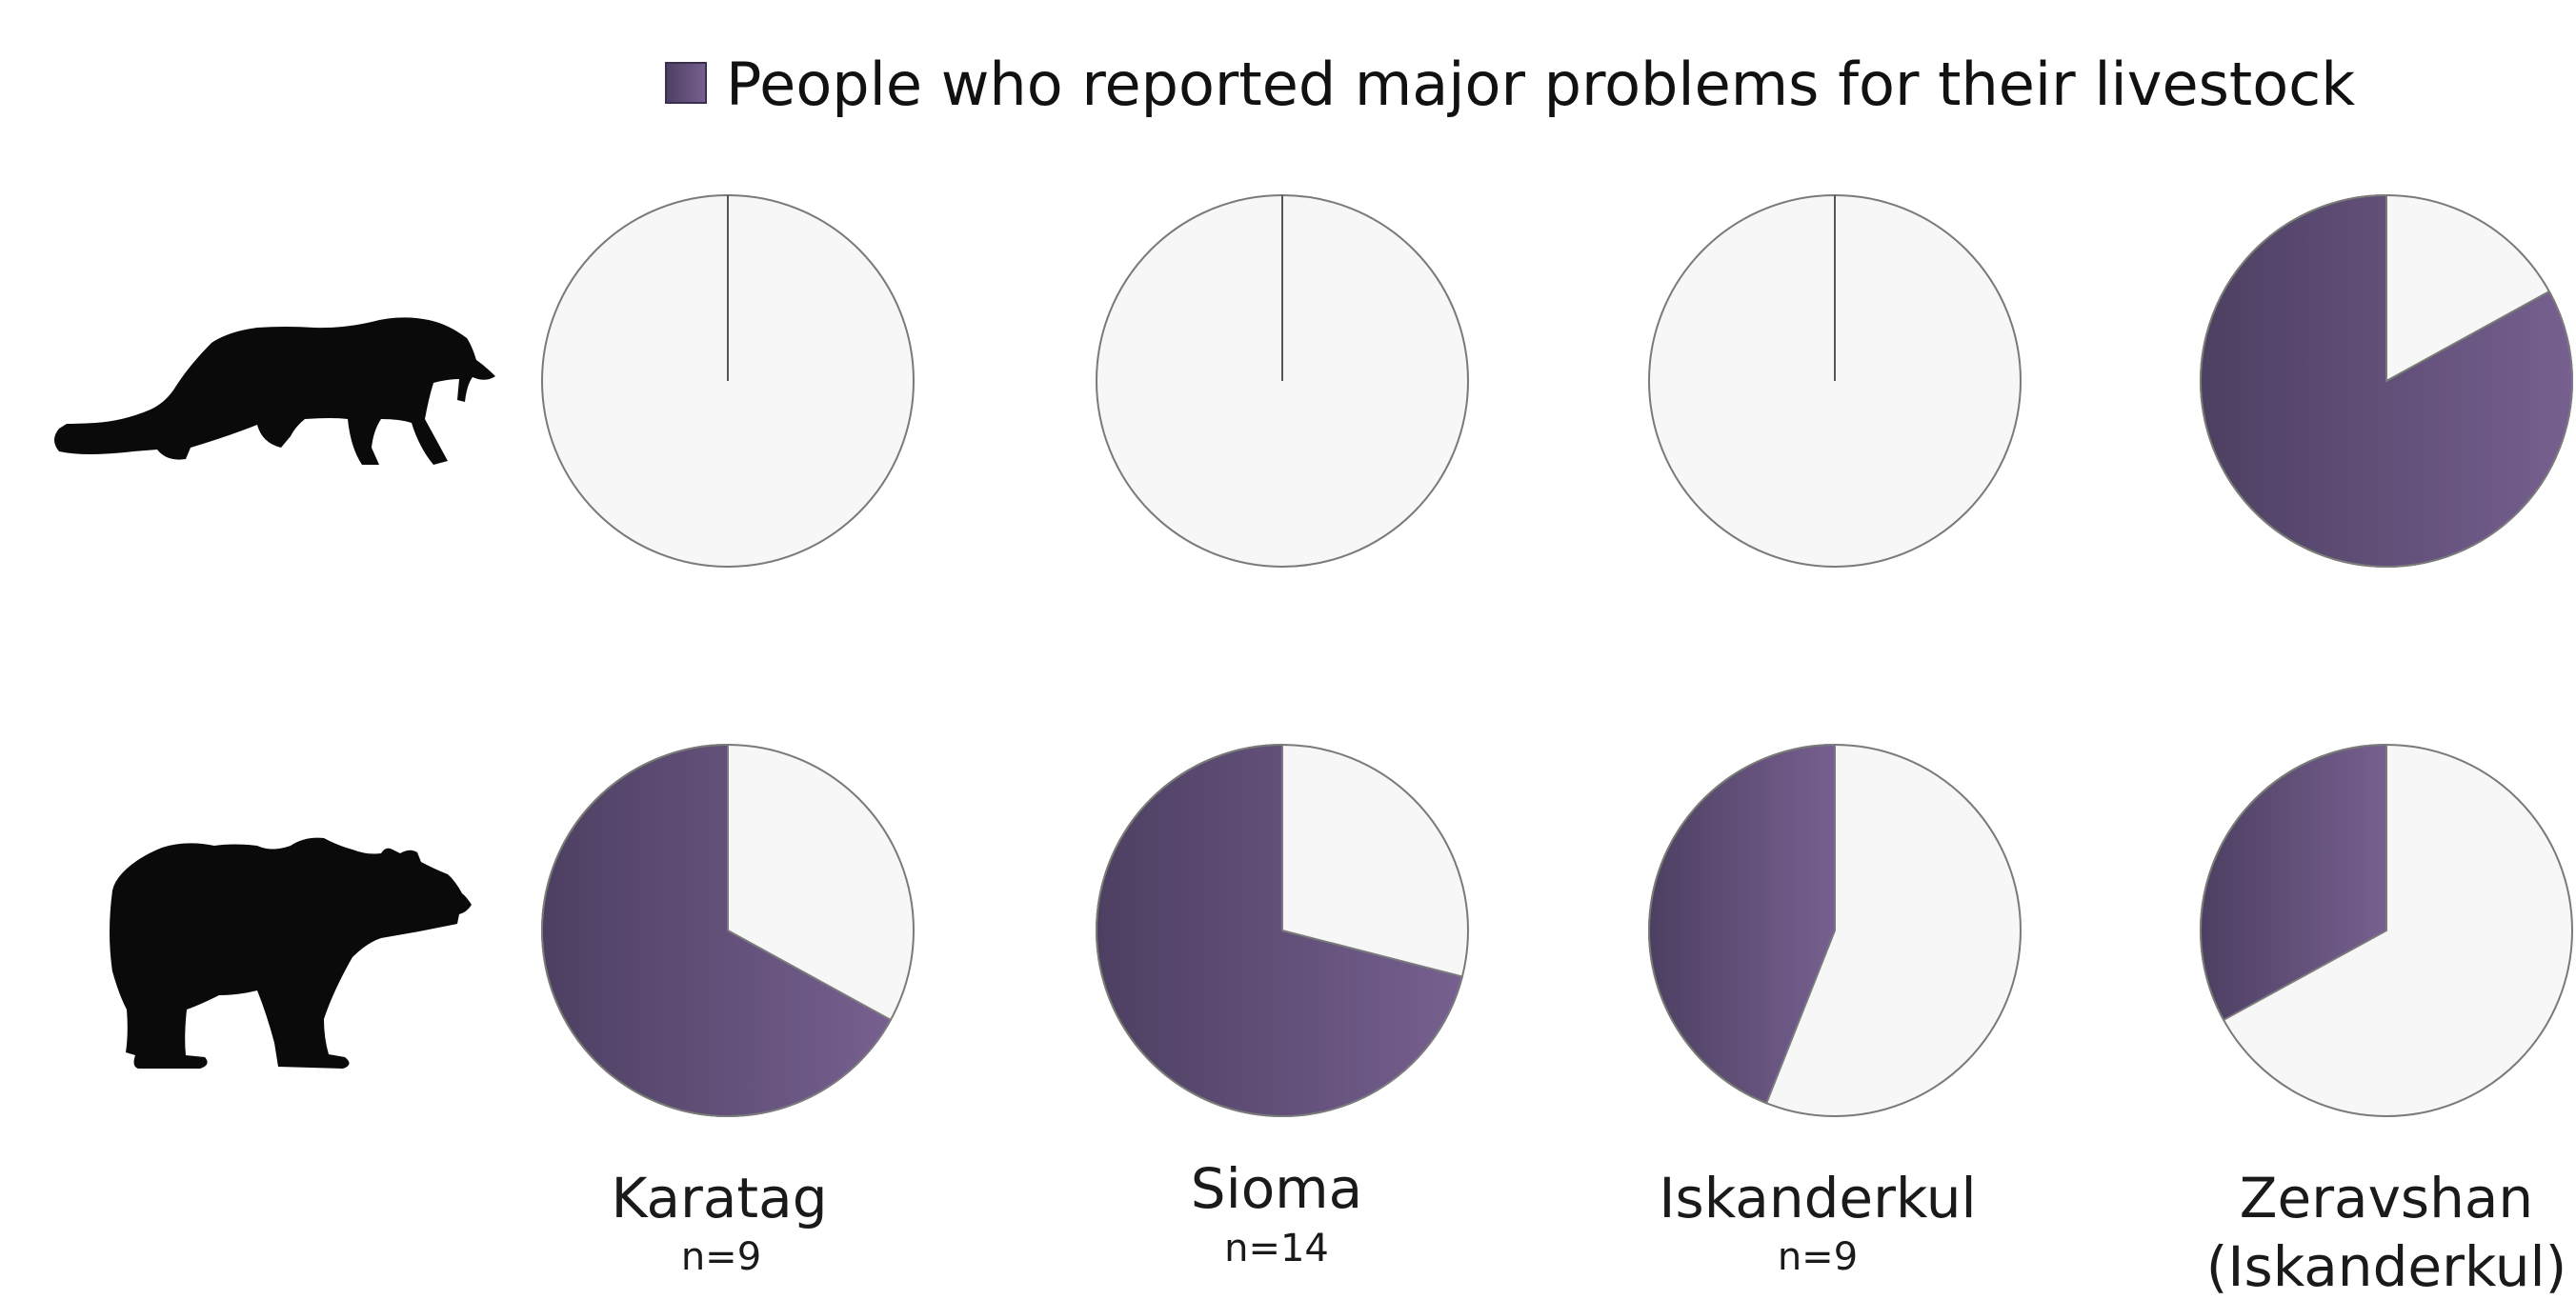 The image size is (2576, 1300). I want to click on brown-bear-icon, so click(291, 953).